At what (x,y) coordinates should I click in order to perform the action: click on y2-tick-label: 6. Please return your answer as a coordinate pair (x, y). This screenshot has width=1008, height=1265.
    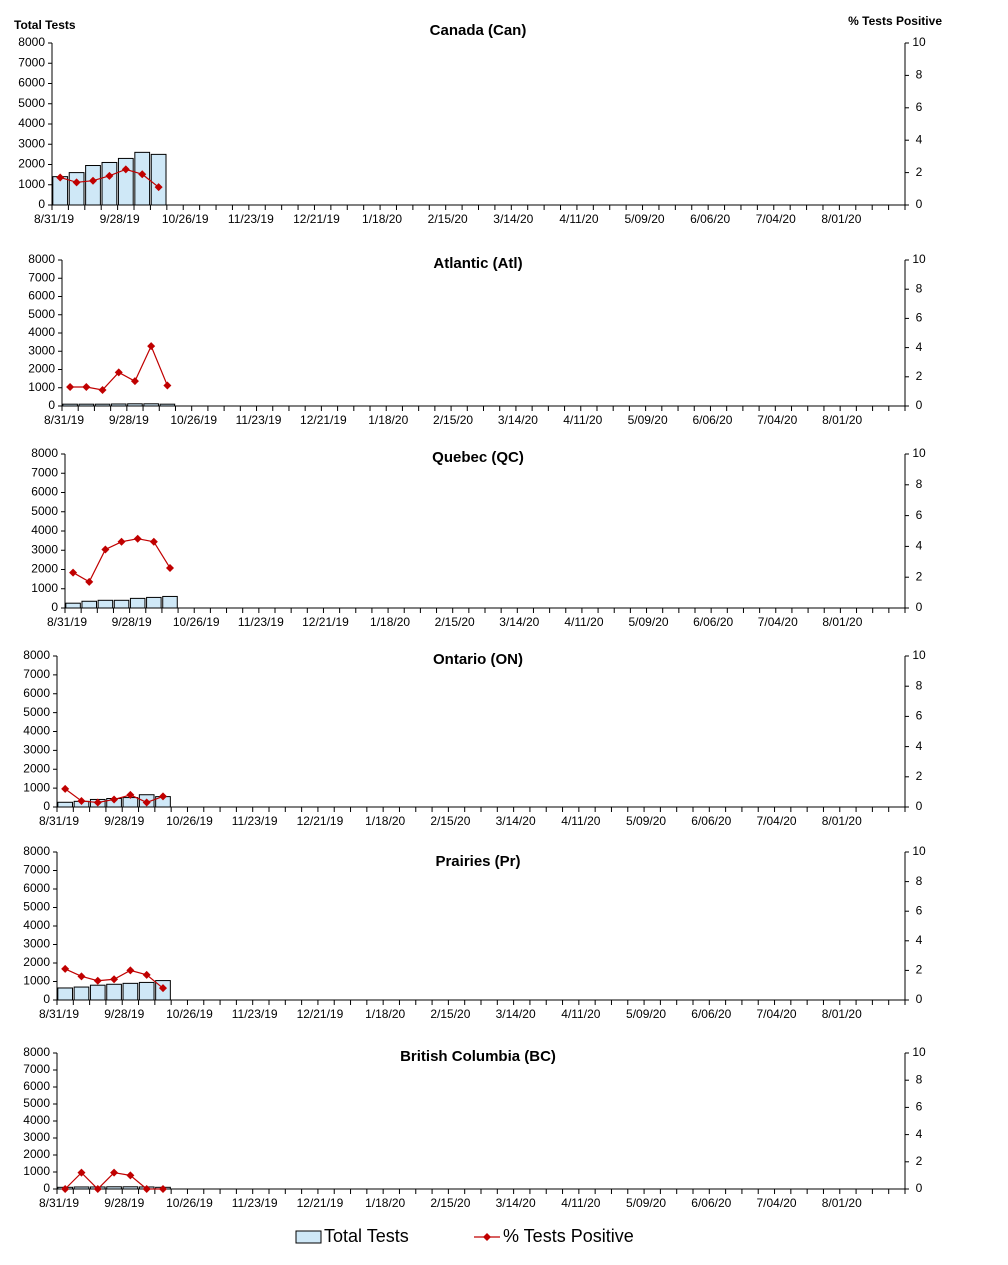
    Looking at the image, I should click on (919, 318).